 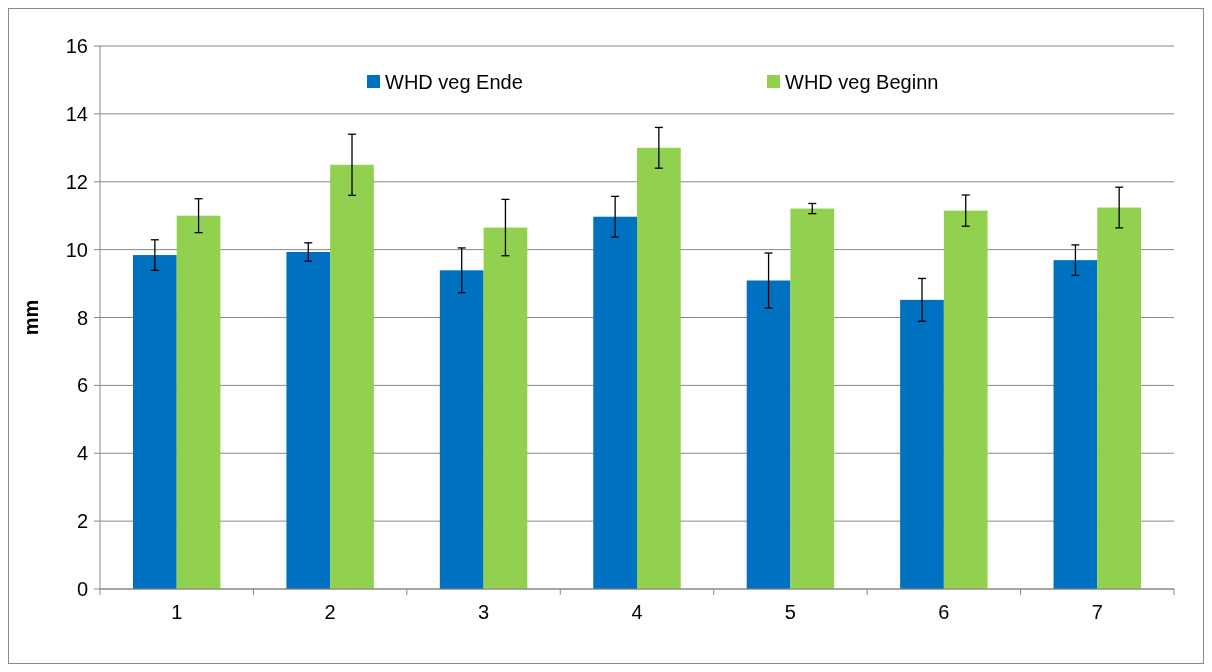 What do you see at coordinates (82, 317) in the screenshot?
I see `y-tick-label: 8` at bounding box center [82, 317].